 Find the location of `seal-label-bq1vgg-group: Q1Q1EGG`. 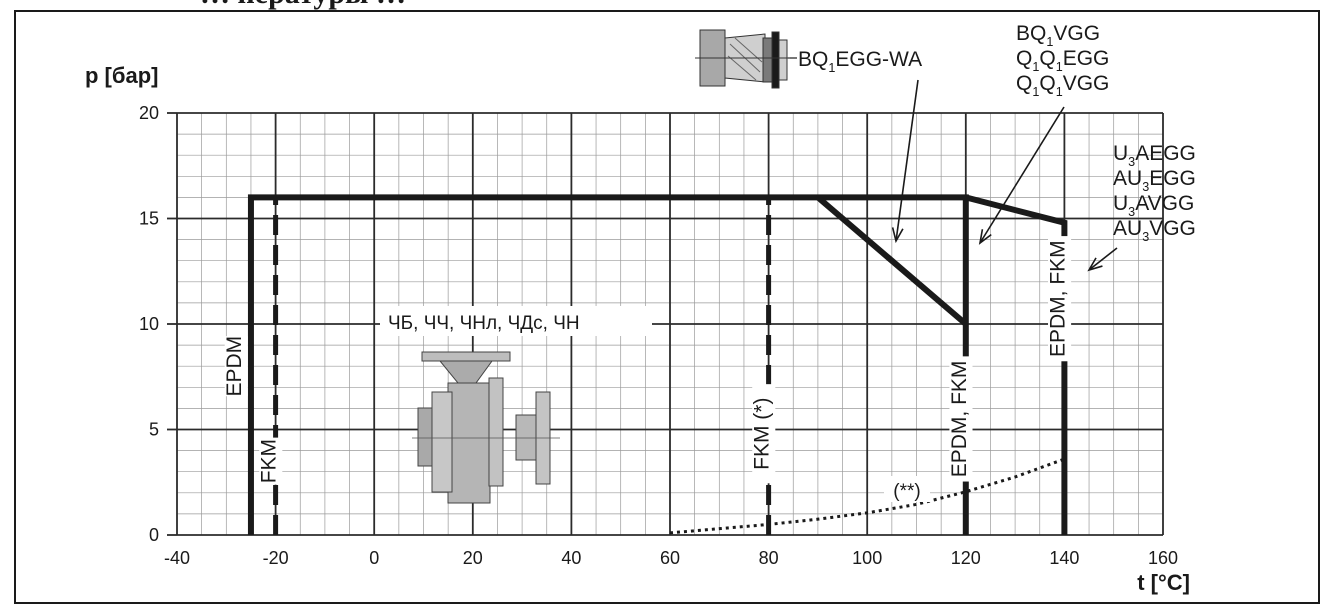

seal-label-bq1vgg-group: Q1Q1EGG is located at coordinates (1062, 60).